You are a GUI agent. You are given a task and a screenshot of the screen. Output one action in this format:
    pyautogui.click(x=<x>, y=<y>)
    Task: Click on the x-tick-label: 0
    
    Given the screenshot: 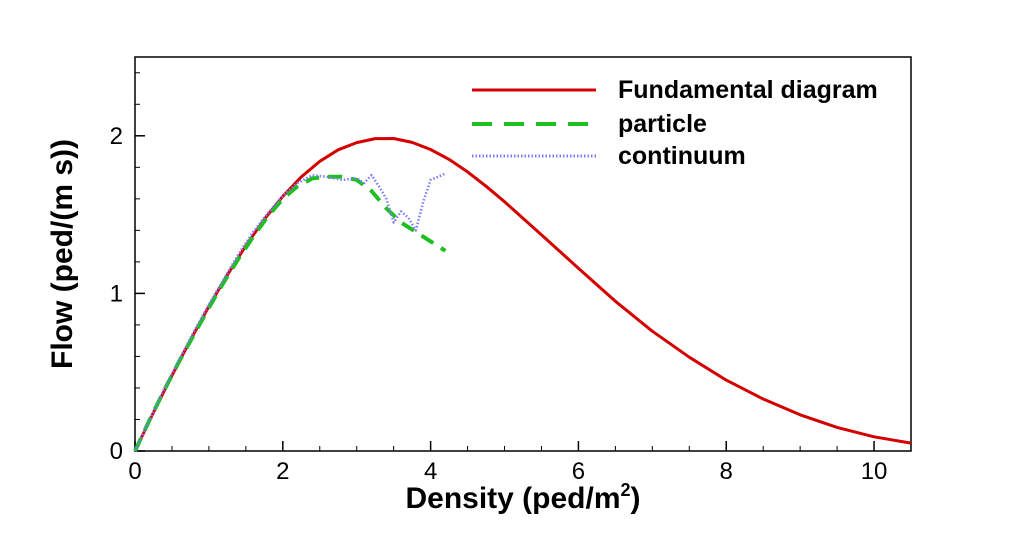 What is the action you would take?
    pyautogui.click(x=134, y=471)
    